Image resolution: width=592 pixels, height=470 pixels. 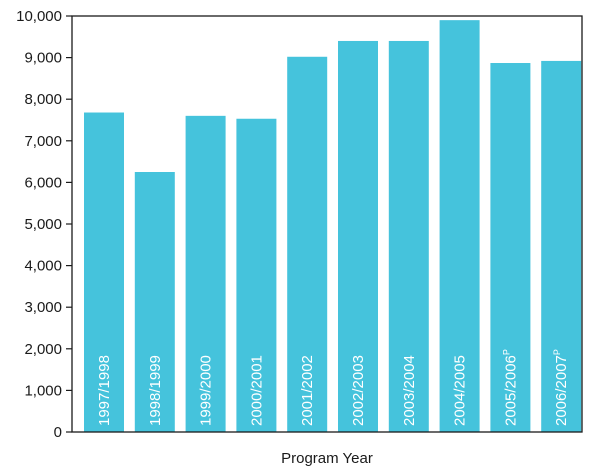 What do you see at coordinates (256, 390) in the screenshot?
I see `bar-category-label: 2000/2001` at bounding box center [256, 390].